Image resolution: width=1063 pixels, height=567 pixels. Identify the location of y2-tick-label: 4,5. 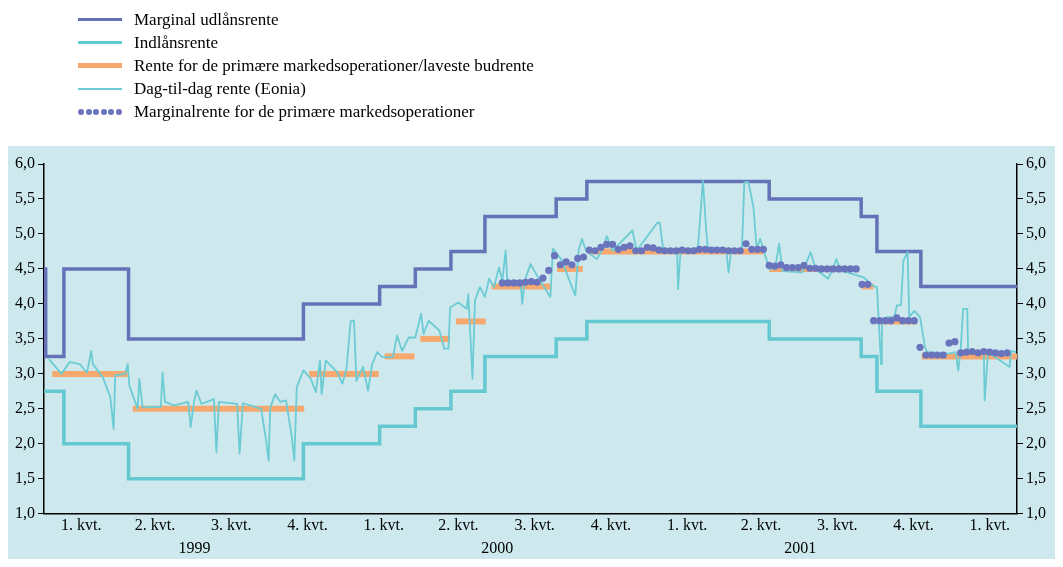
(1036, 268).